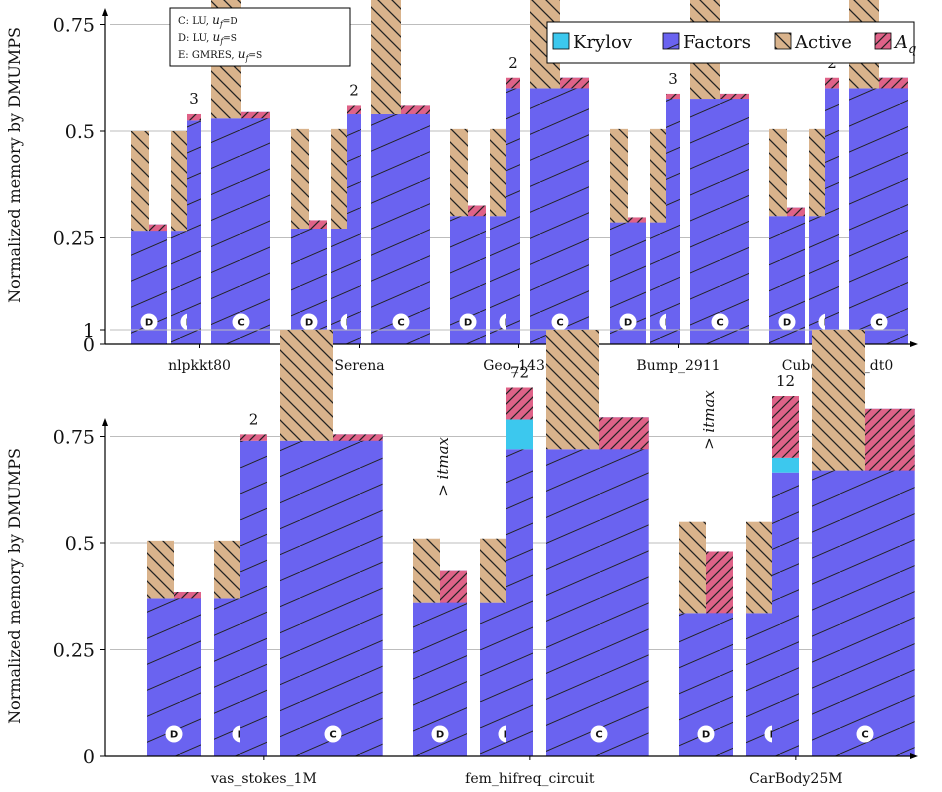 Image resolution: width=942 pixels, height=792 pixels. I want to click on caption-text-part: E: GMRES,, so click(208, 55).